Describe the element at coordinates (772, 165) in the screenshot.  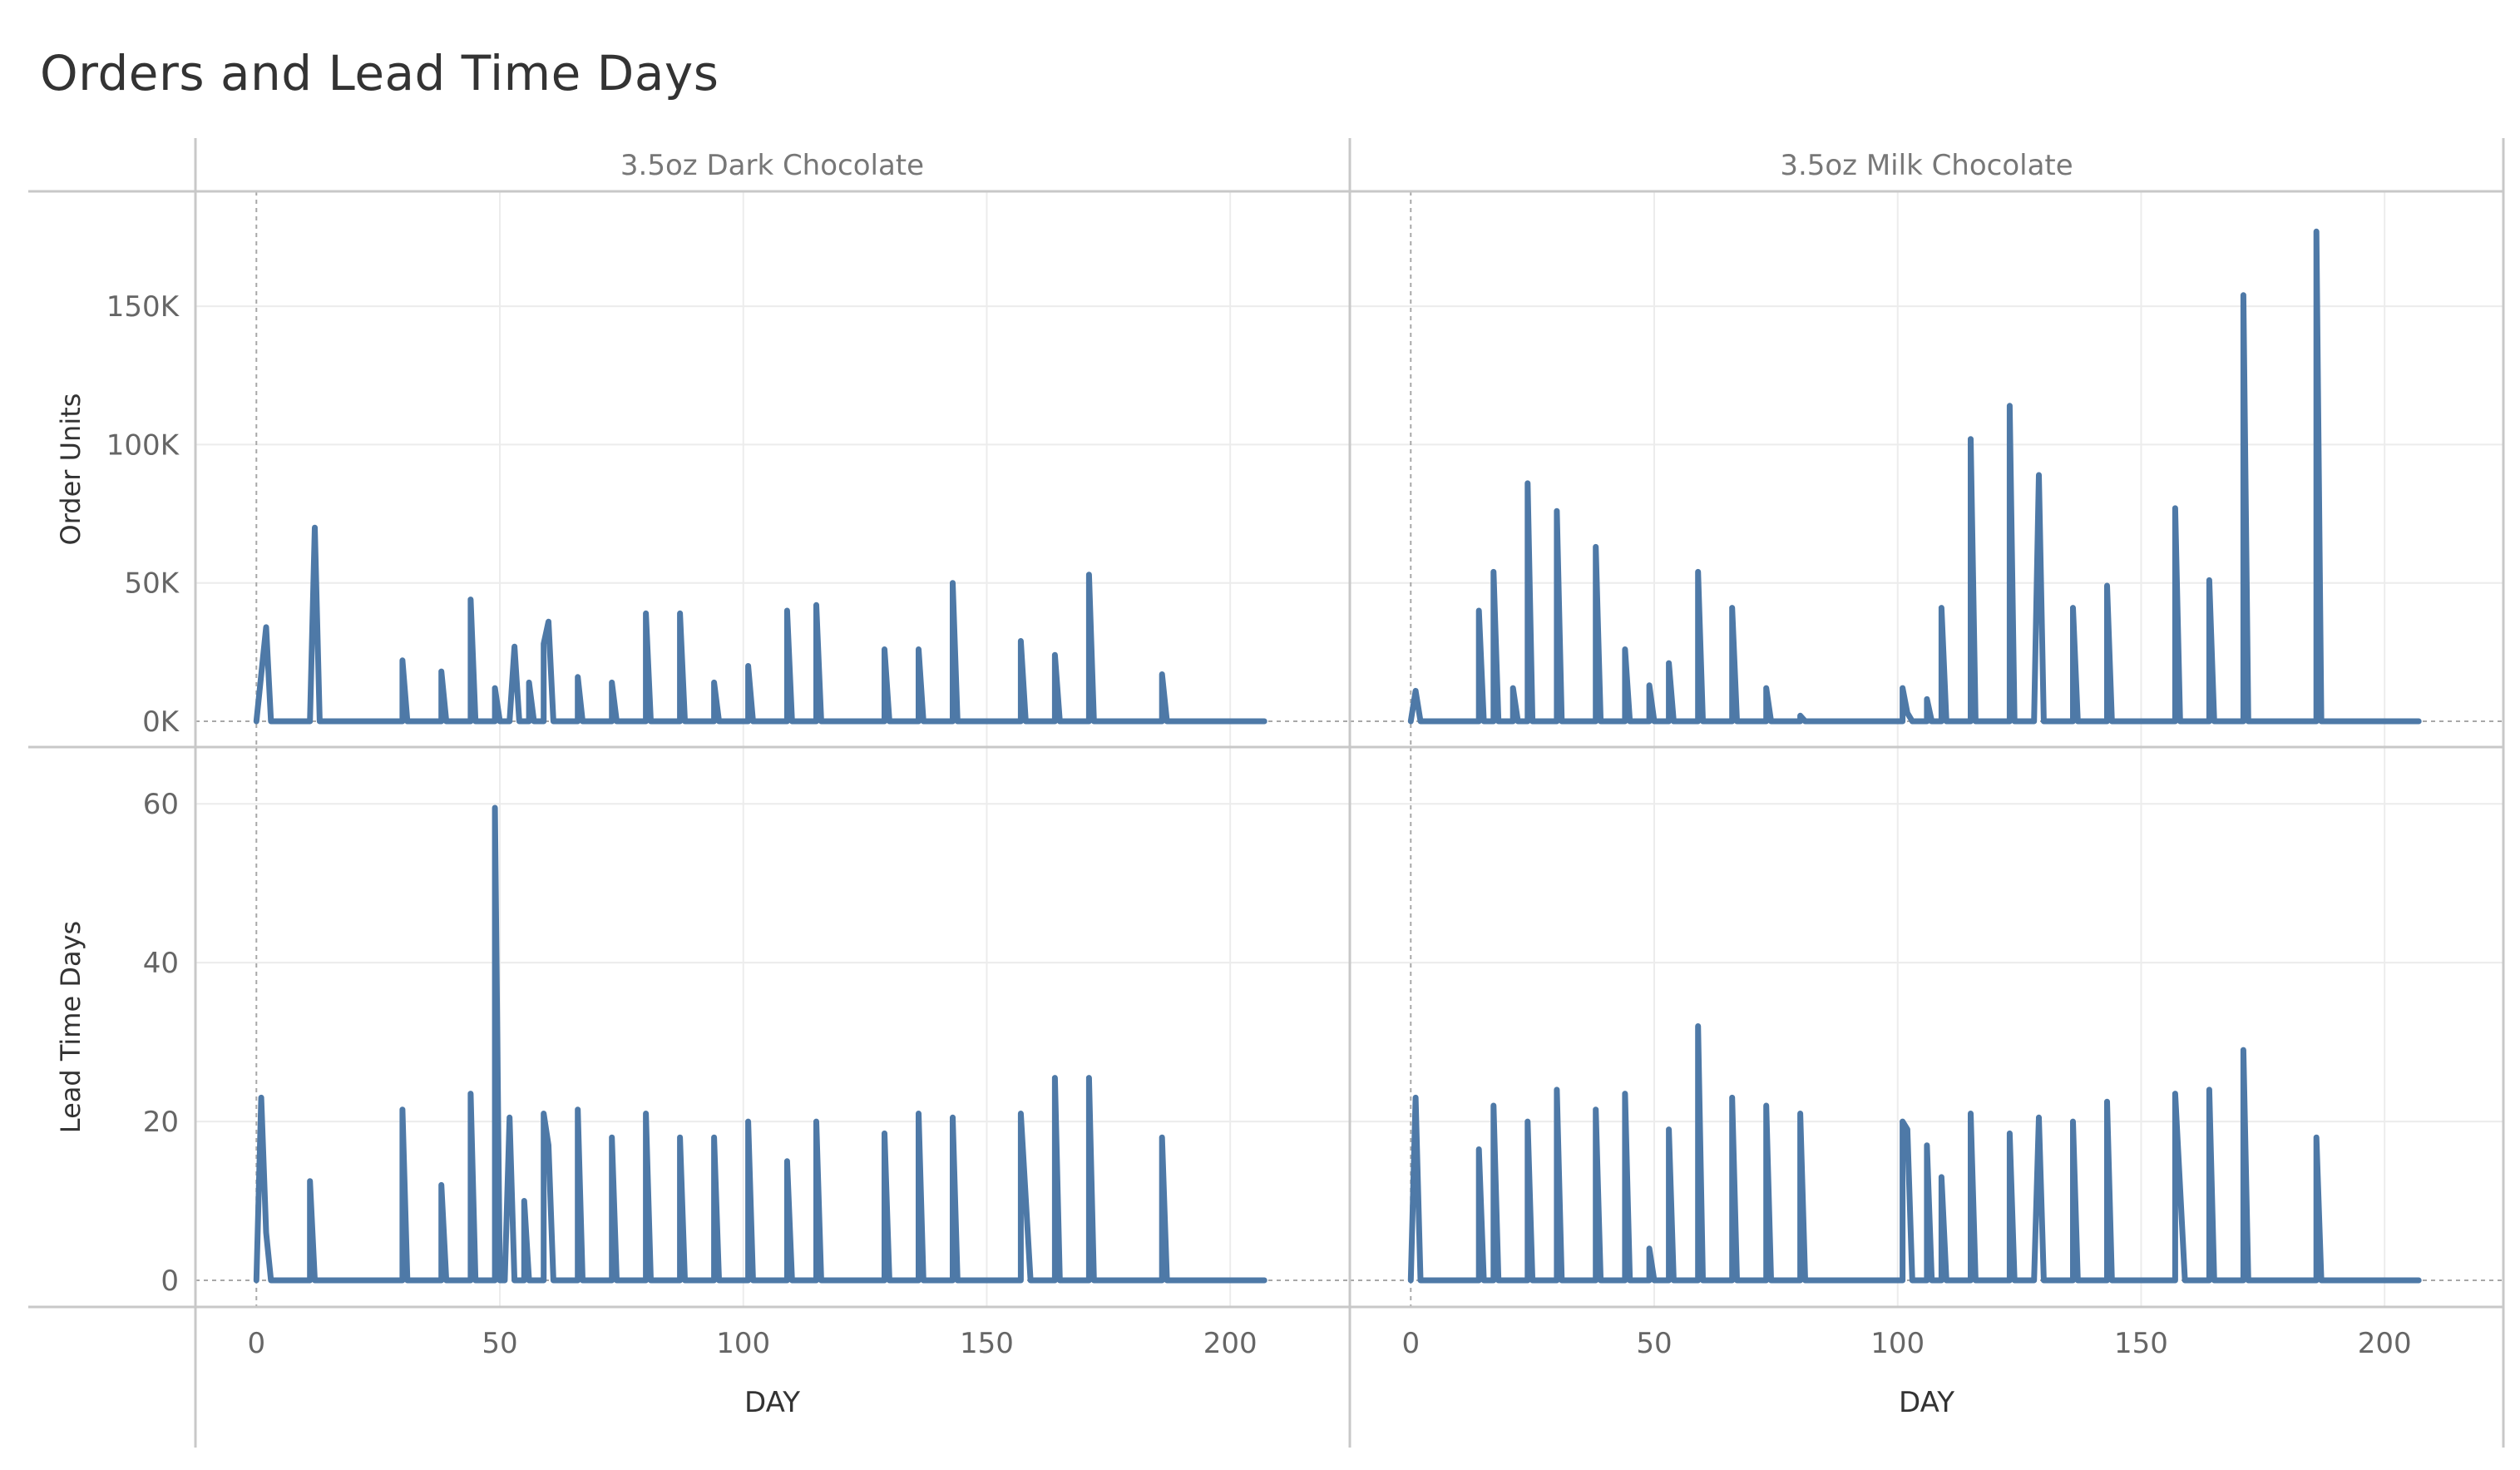
I see `panel-header-3-5oz-dark-chocolate: 3.5oz Dark Chocolate` at that location.